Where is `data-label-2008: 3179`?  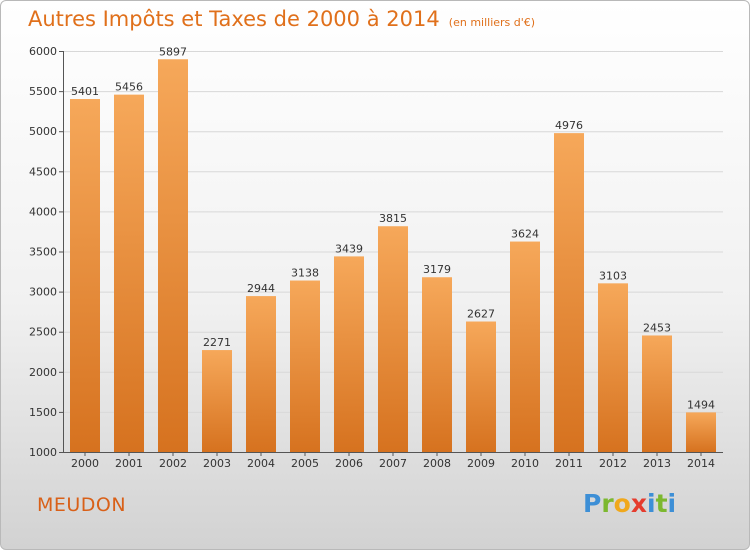 data-label-2008: 3179 is located at coordinates (437, 269).